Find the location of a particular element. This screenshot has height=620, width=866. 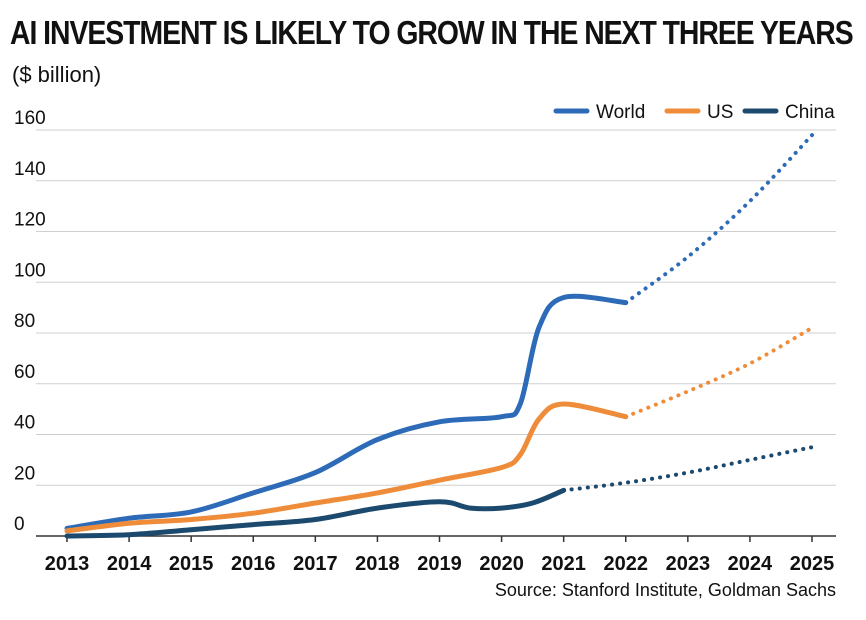

y-tick-label: 60 is located at coordinates (24, 372).